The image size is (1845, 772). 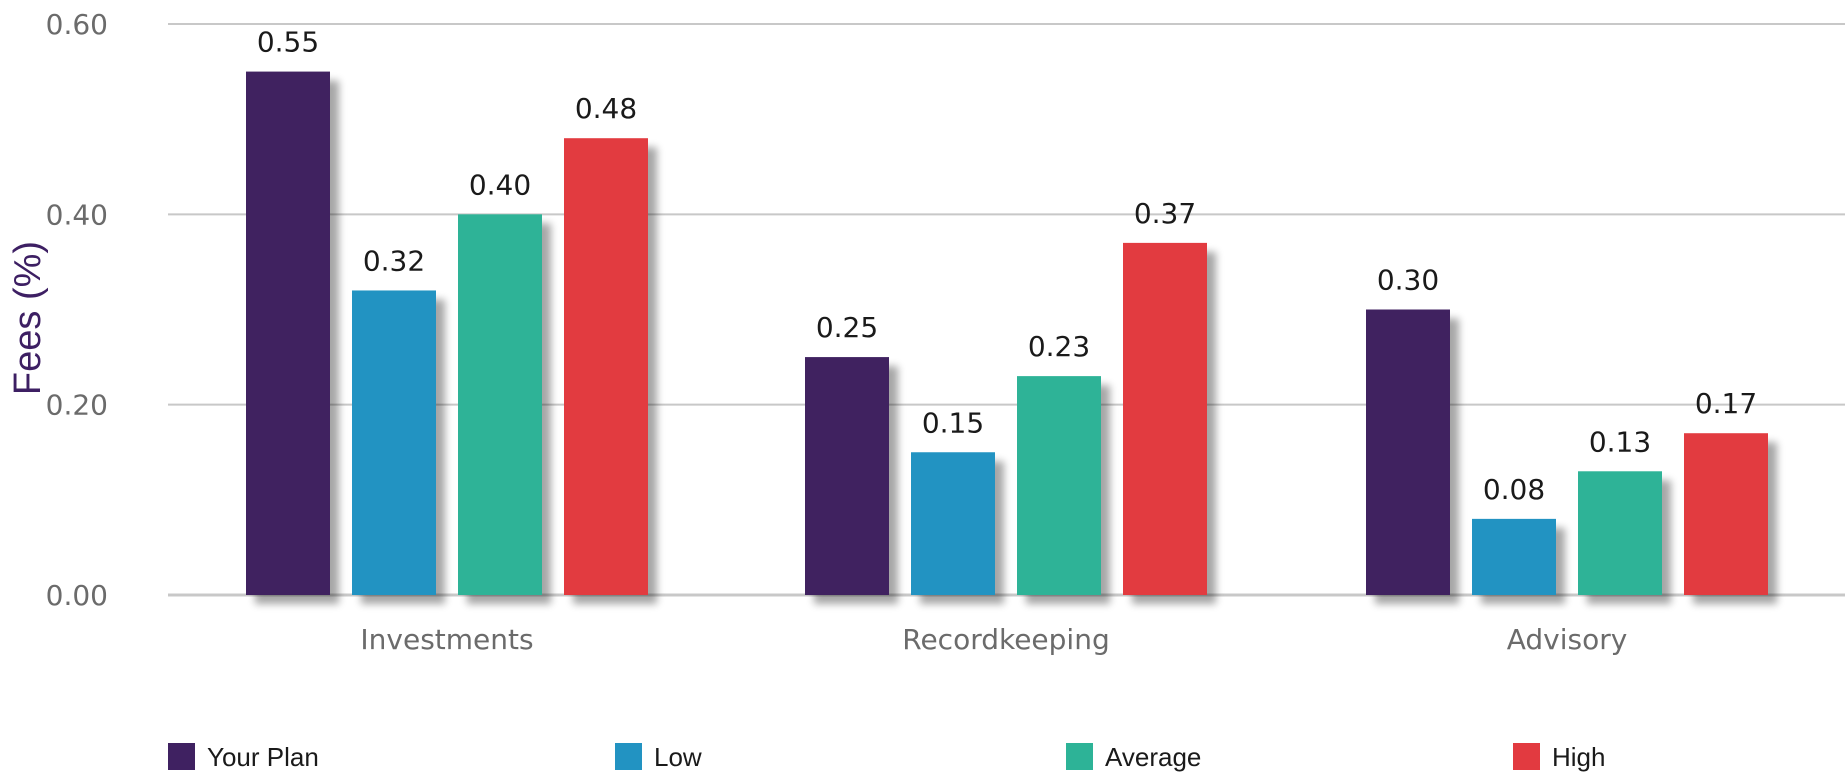 I want to click on bar-average-investments, so click(x=500, y=405).